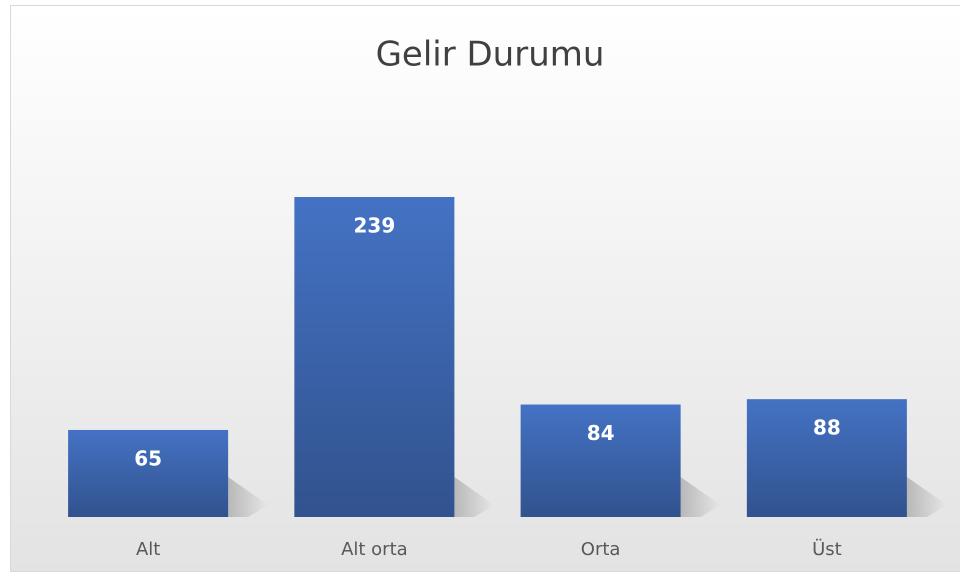  Describe the element at coordinates (490, 55) in the screenshot. I see `chart-title: Gelir Durumu` at that location.